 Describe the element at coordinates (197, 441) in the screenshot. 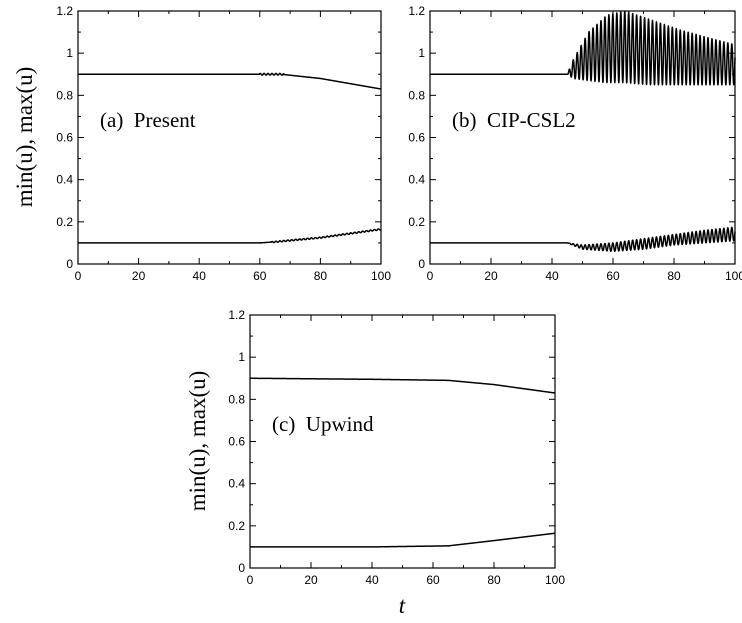

I see `panel-c-ylabel: min(u), max(u)` at that location.